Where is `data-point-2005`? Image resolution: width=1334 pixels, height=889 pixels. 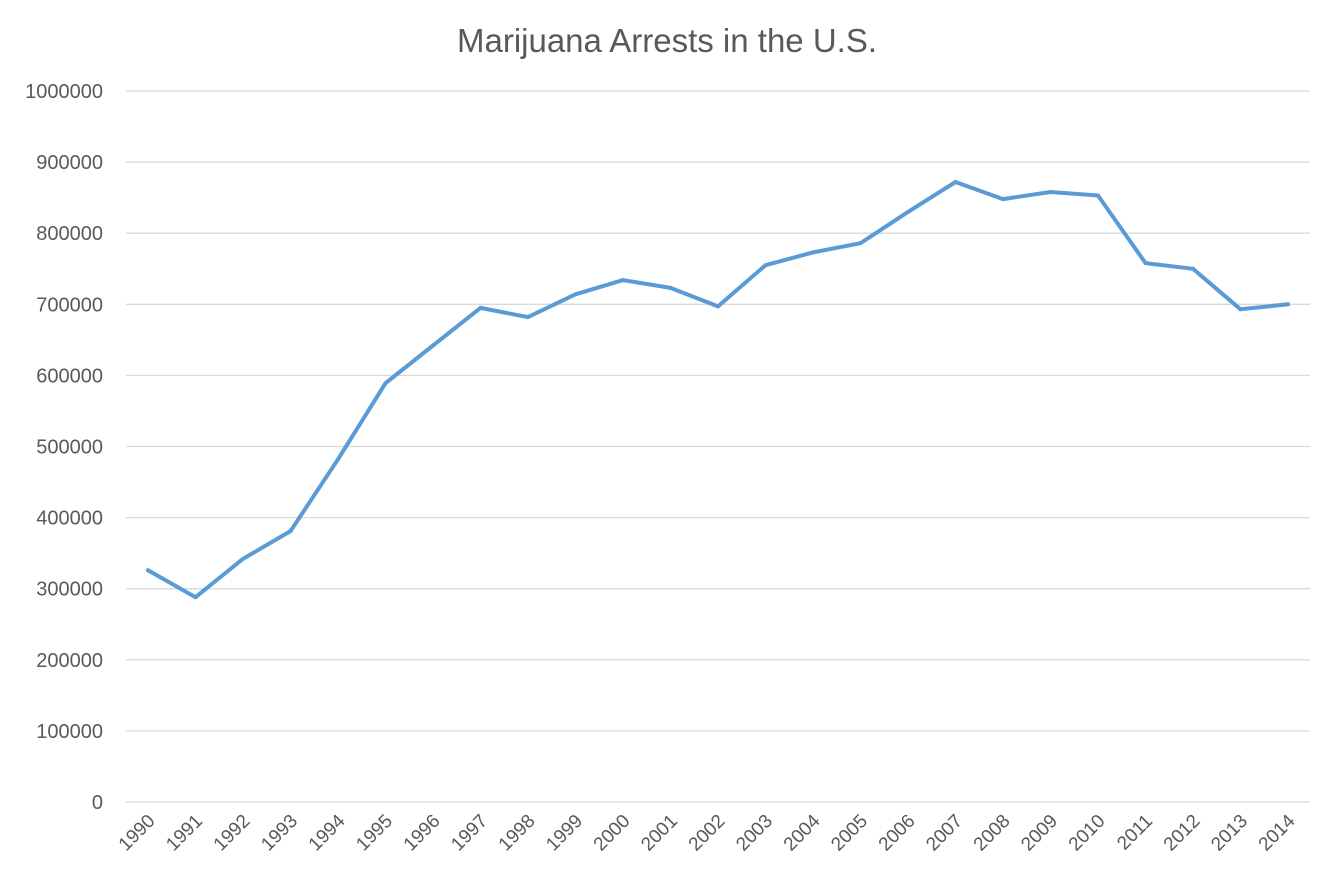
data-point-2005 is located at coordinates (860, 243).